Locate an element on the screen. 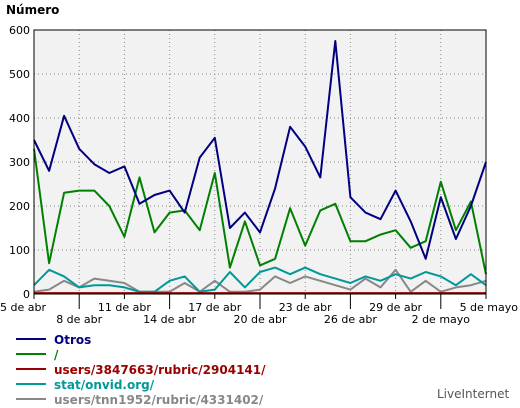 Image resolution: width=520 pixels, height=408 pixels. legend-item: users/tnn1952/rubric/4331402/ is located at coordinates (141, 400).